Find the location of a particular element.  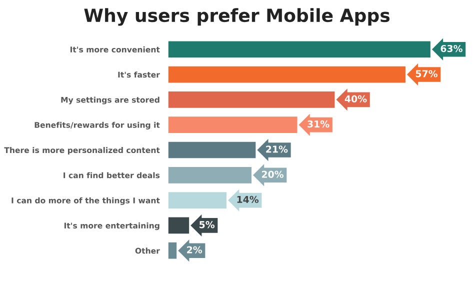

data-label: 63% is located at coordinates (451, 48).